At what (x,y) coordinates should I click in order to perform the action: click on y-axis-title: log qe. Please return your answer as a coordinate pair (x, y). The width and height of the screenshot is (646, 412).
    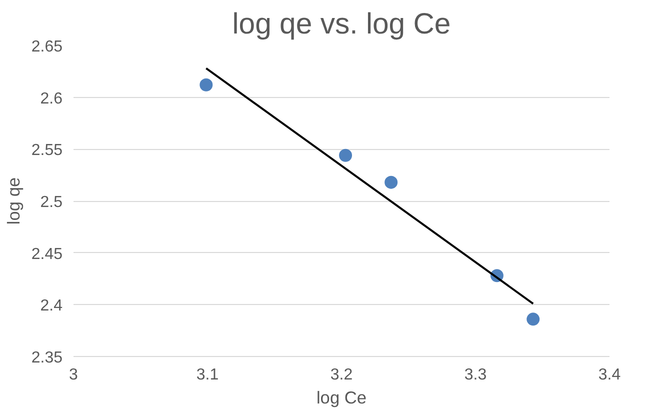
    Looking at the image, I should click on (13, 201).